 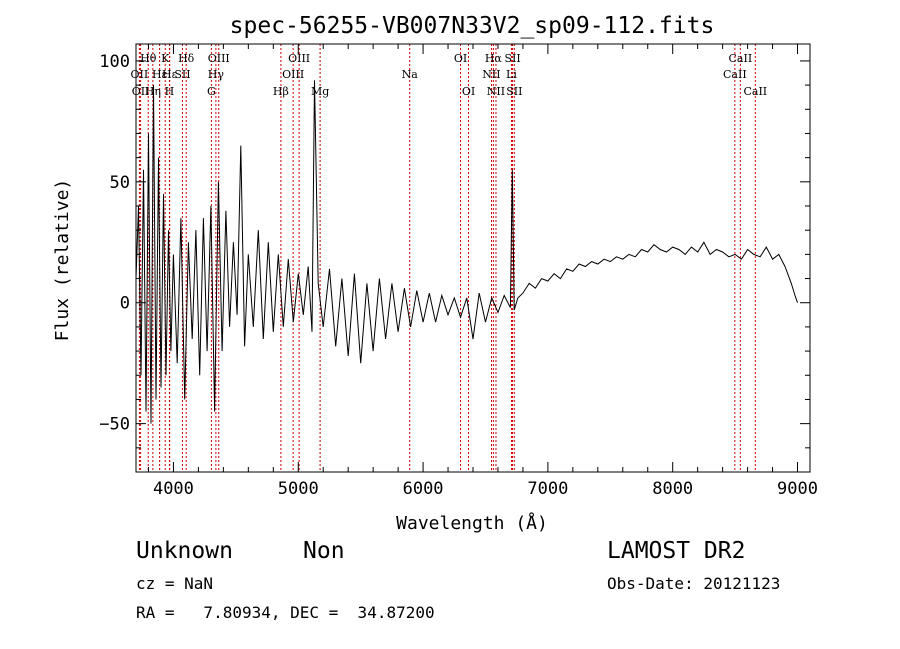 What do you see at coordinates (211, 91) in the screenshot?
I see `emission-line-label: G` at bounding box center [211, 91].